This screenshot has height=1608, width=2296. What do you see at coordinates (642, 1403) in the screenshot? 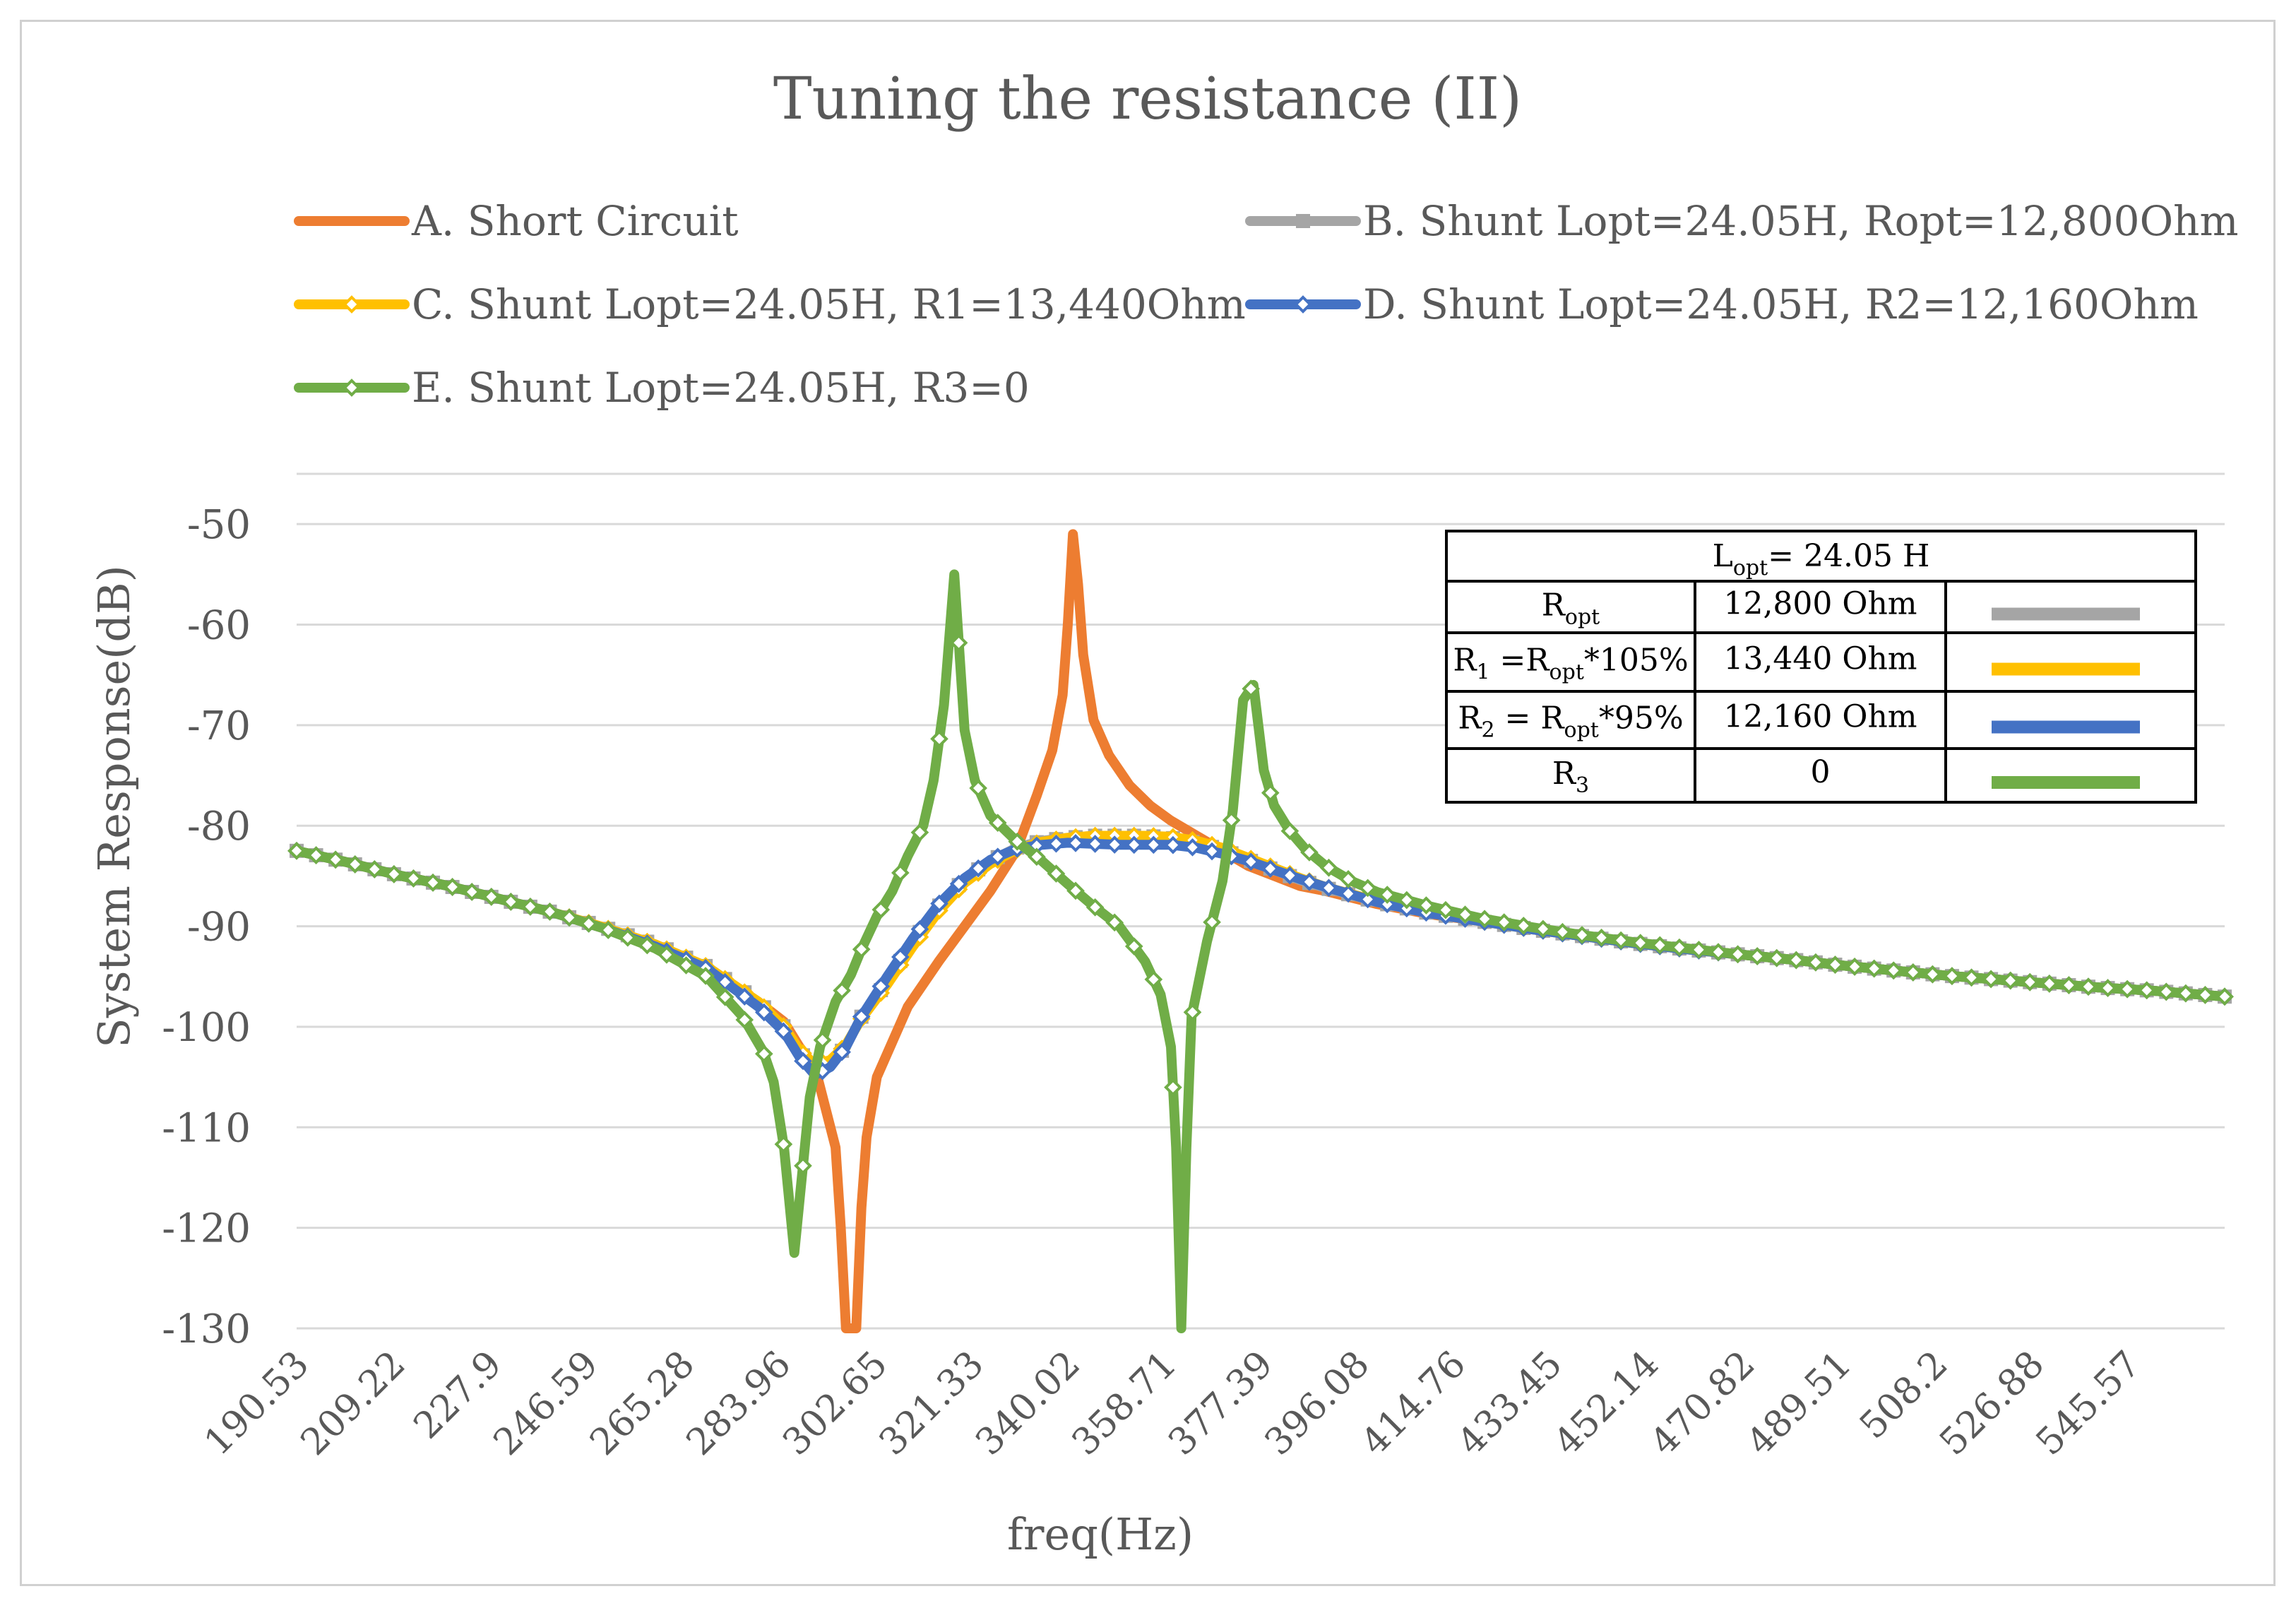
I see `x-tick-label: 265.28` at bounding box center [642, 1403].